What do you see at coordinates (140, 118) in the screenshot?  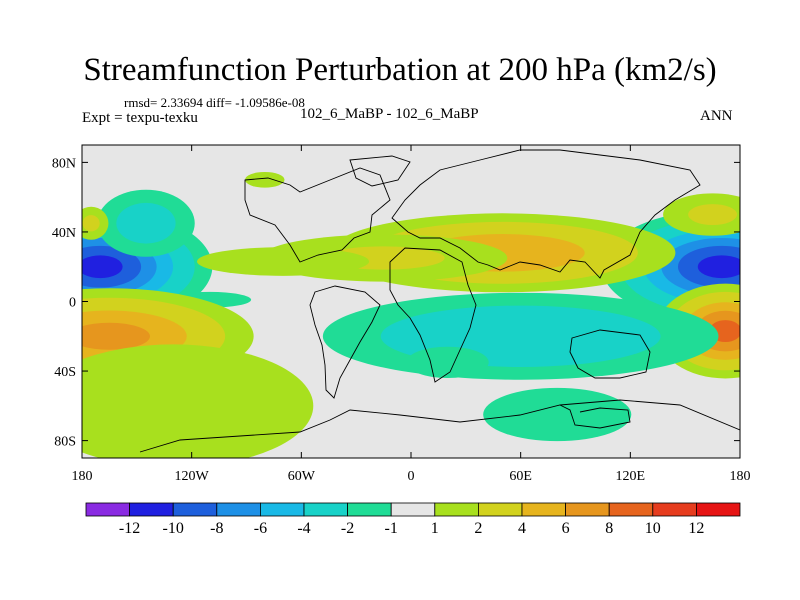 I see `experiment-label: Expt = texpu-texku` at bounding box center [140, 118].